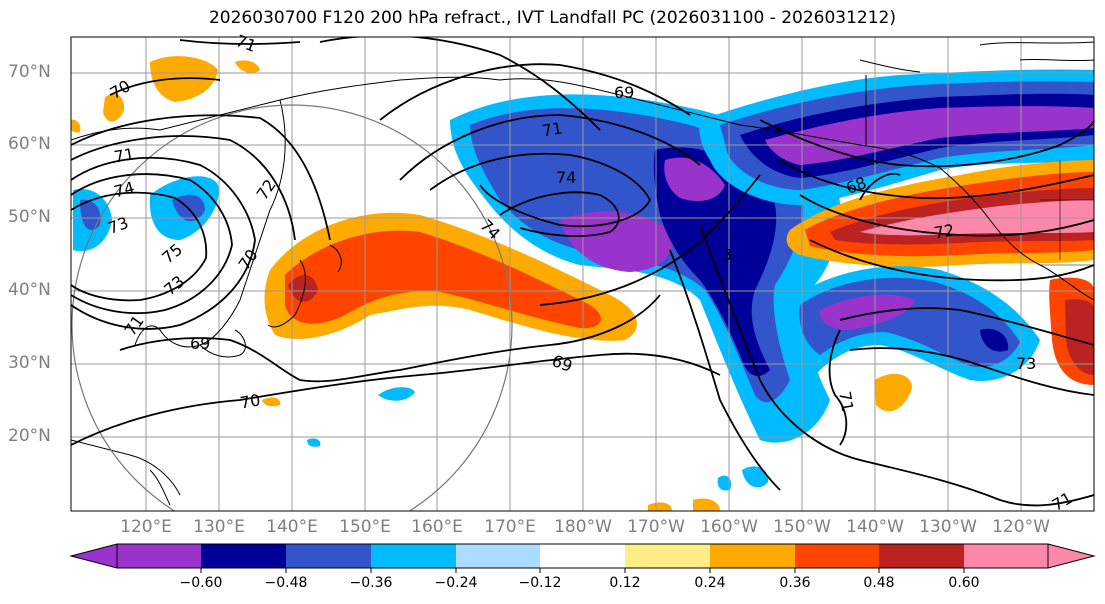  Describe the element at coordinates (1026, 363) in the screenshot. I see `contour-label: 73` at that location.